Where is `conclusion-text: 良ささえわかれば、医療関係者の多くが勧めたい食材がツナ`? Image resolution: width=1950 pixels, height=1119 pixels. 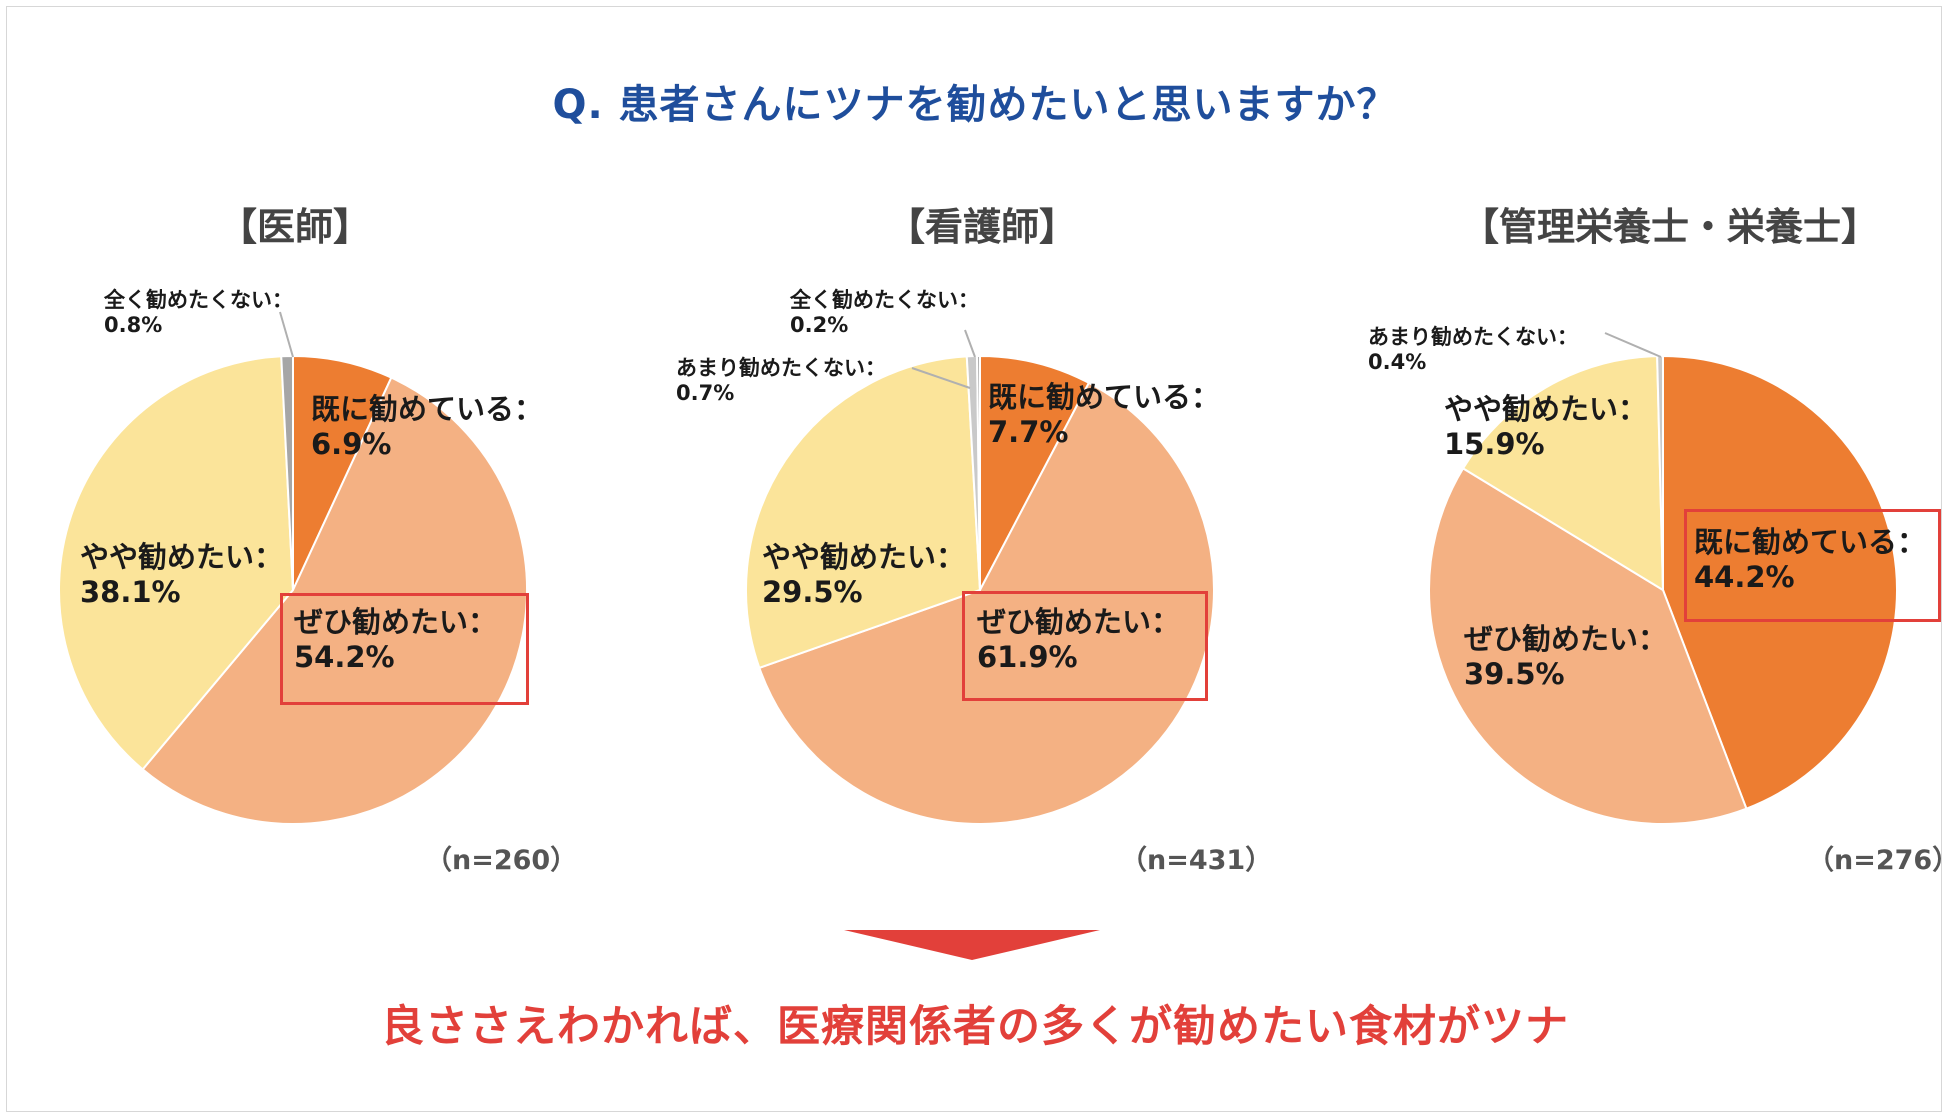
conclusion-text: 良ささえわかれば、医療関係者の多くが勧めたい食材がツナ is located at coordinates (975, 1027).